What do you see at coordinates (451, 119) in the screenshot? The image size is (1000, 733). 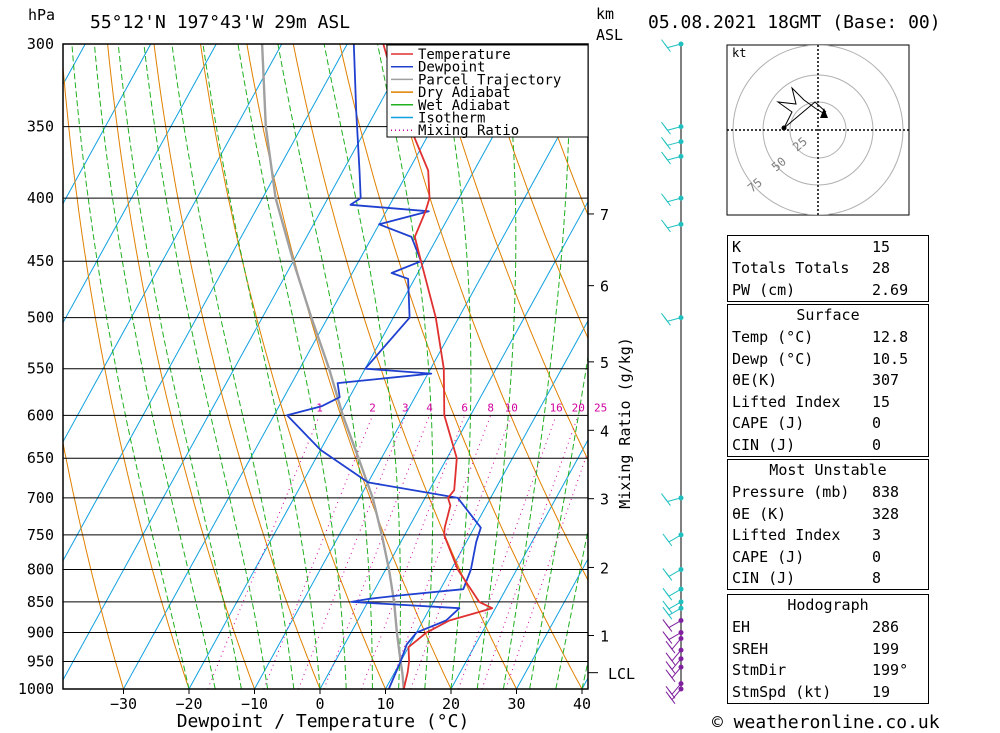 I see `legend-label: Isotherm` at bounding box center [451, 119].